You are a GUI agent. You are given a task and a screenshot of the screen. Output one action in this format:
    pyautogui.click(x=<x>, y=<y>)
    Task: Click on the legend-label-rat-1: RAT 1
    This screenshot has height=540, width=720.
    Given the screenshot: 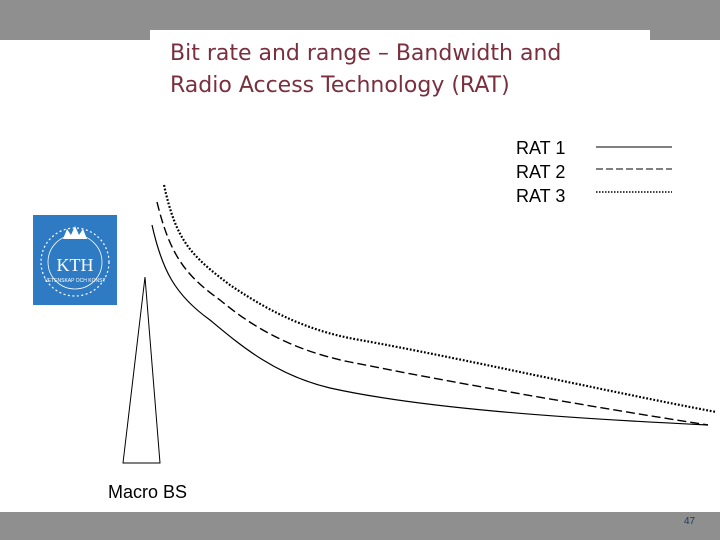 What is the action you would take?
    pyautogui.click(x=540, y=148)
    